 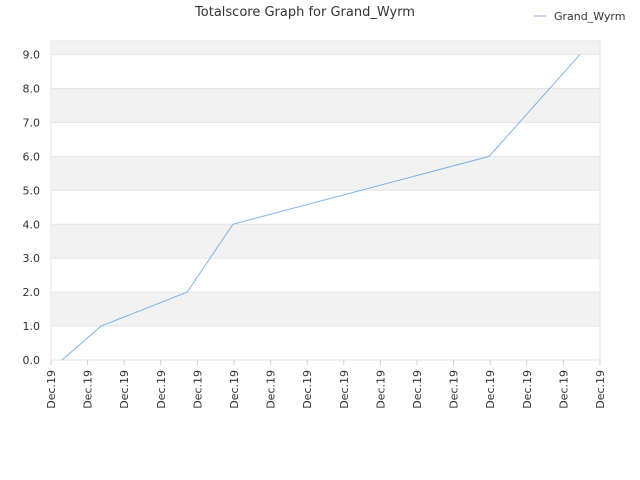 I want to click on y-tick-label: 9.0, so click(x=32, y=55).